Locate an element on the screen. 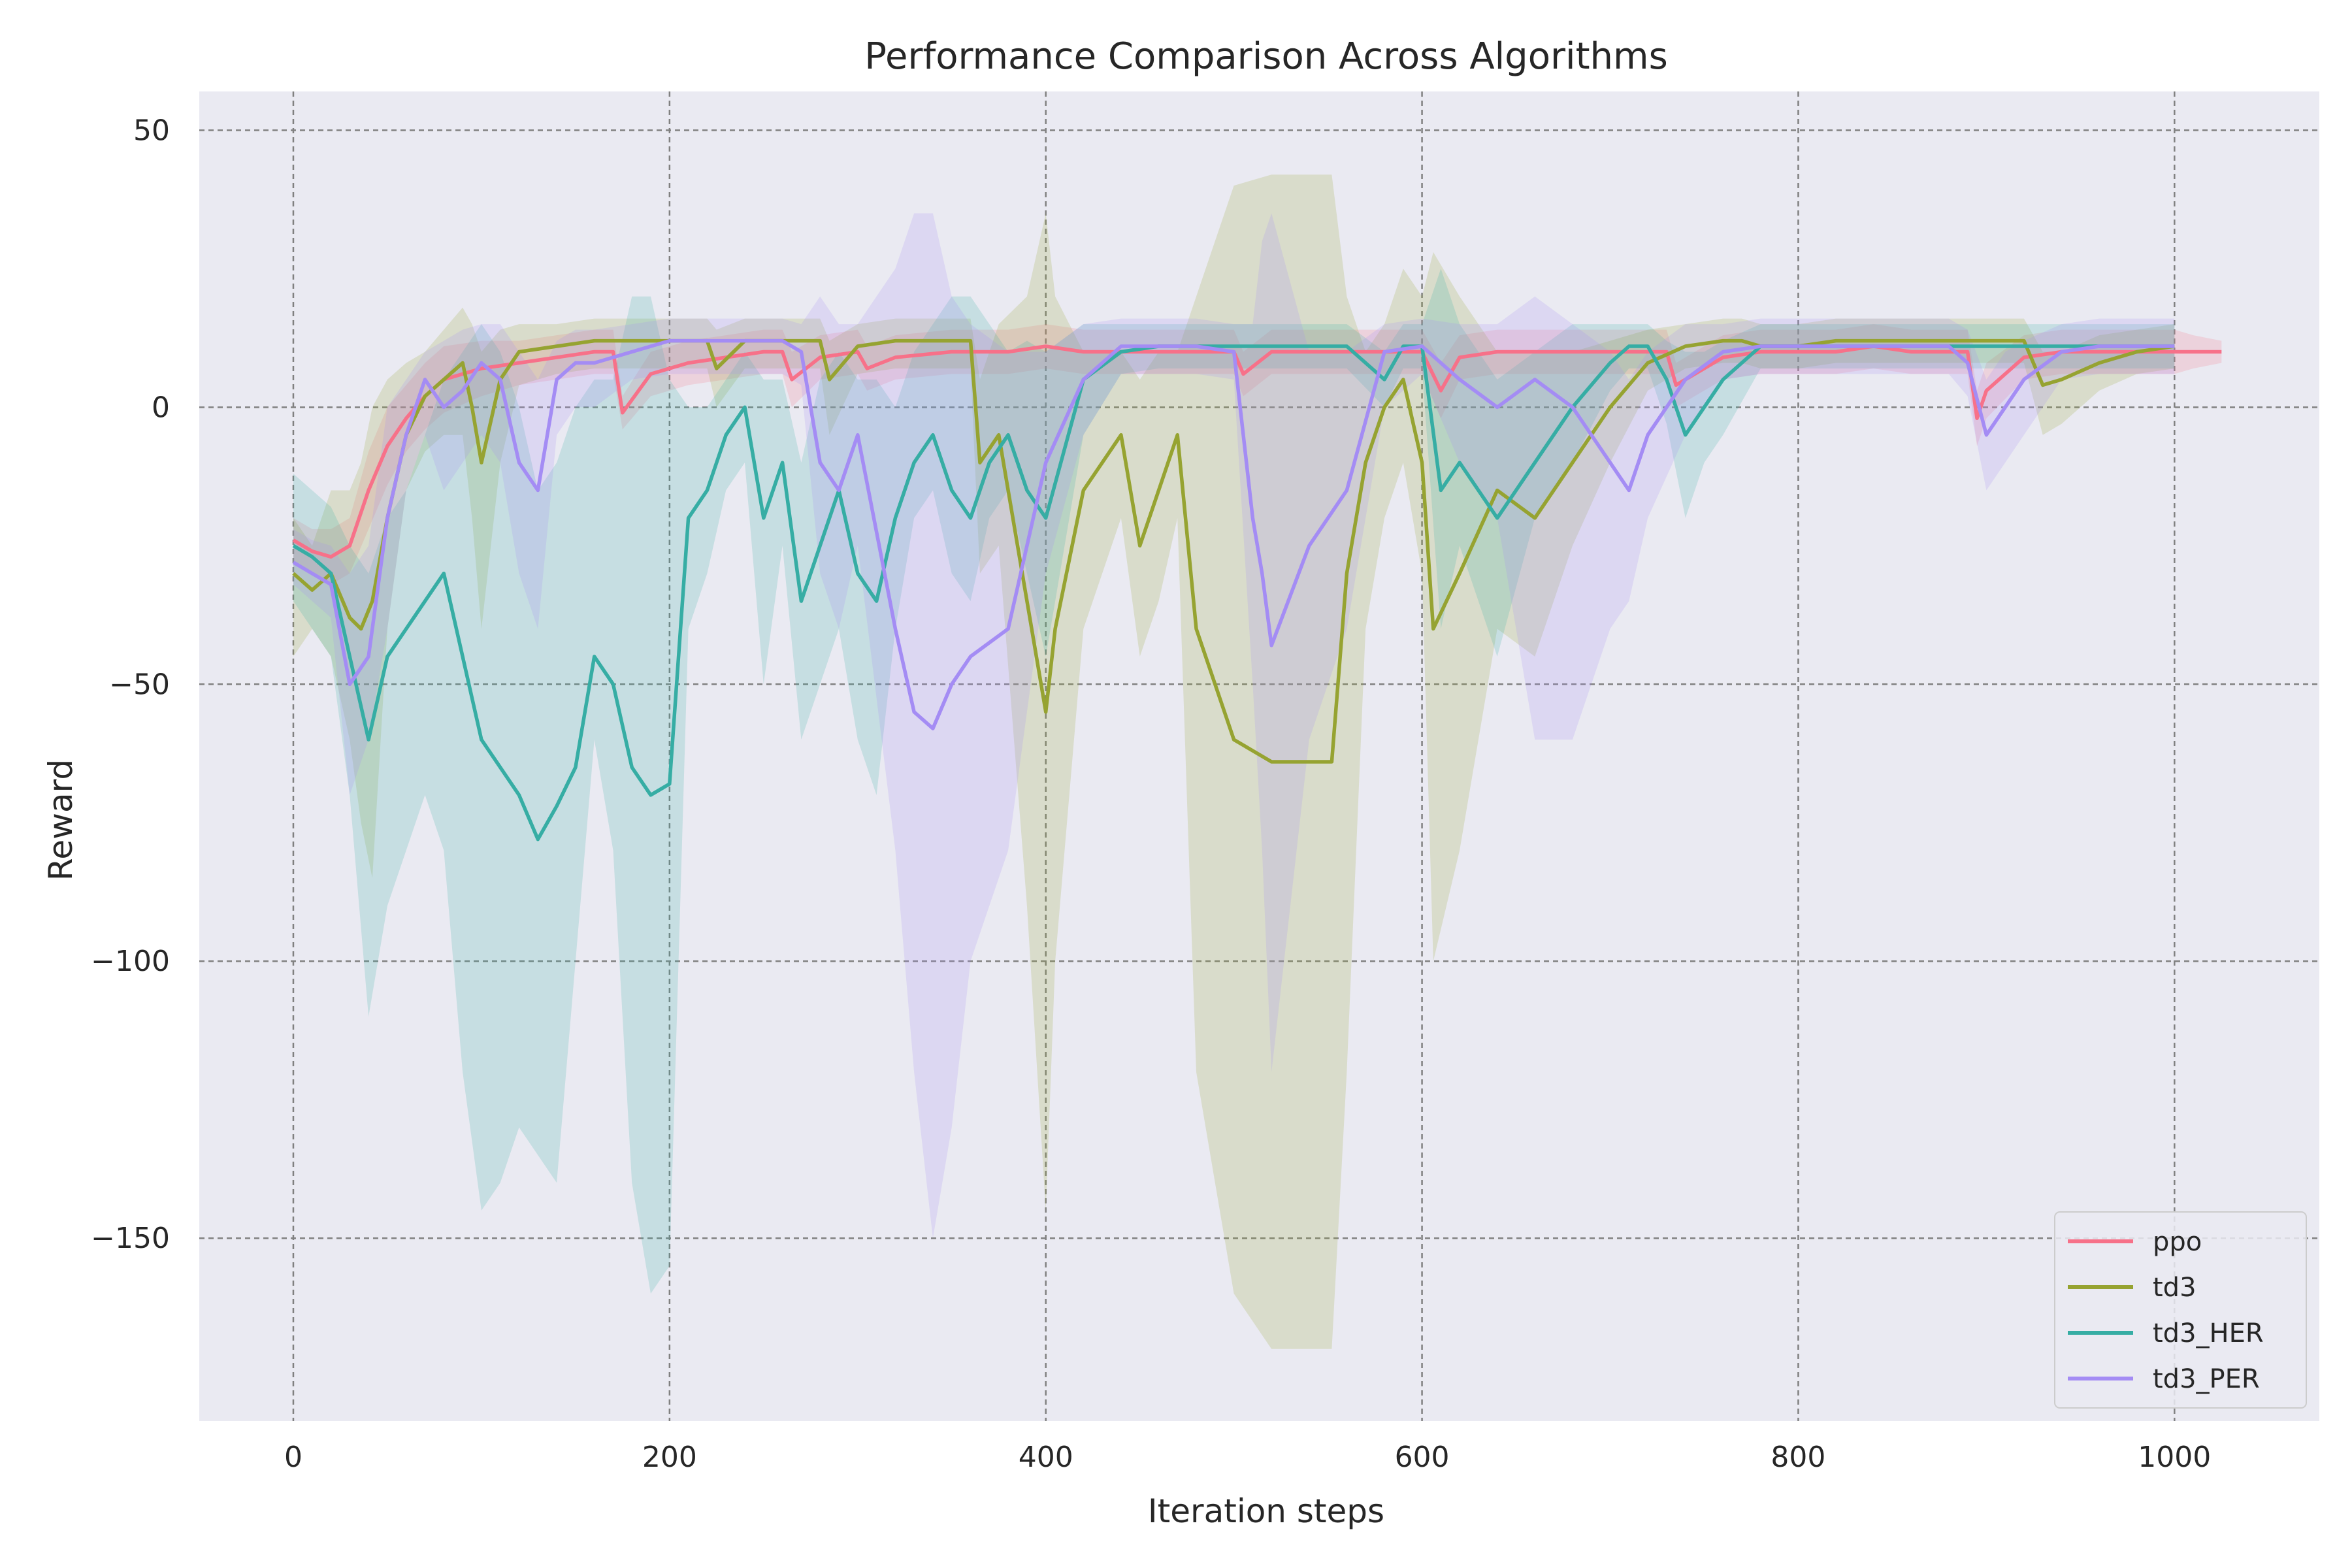 Image resolution: width=2352 pixels, height=1568 pixels. x-tick-label: 800 is located at coordinates (1798, 1457).